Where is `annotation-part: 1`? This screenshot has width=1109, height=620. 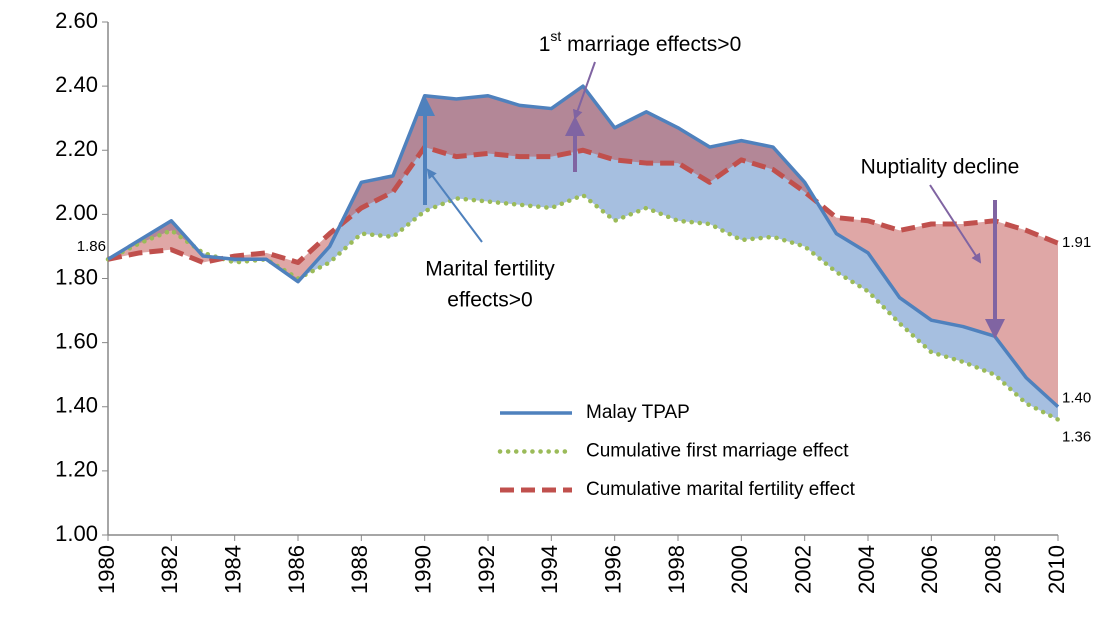
annotation-part: 1 is located at coordinates (545, 44).